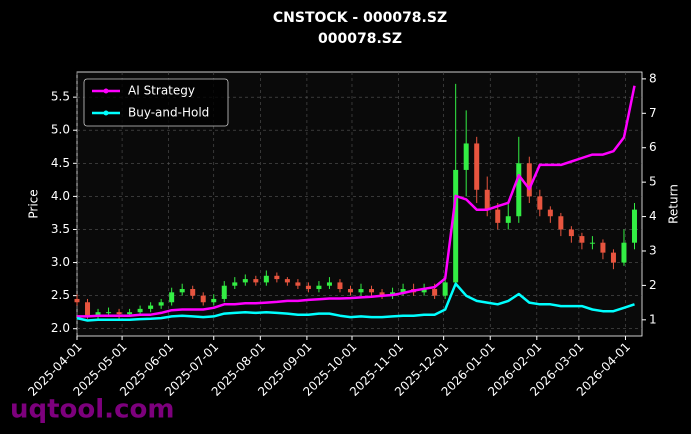 This screenshot has height=434, width=691. I want to click on y-axis-label: Price, so click(34, 203).